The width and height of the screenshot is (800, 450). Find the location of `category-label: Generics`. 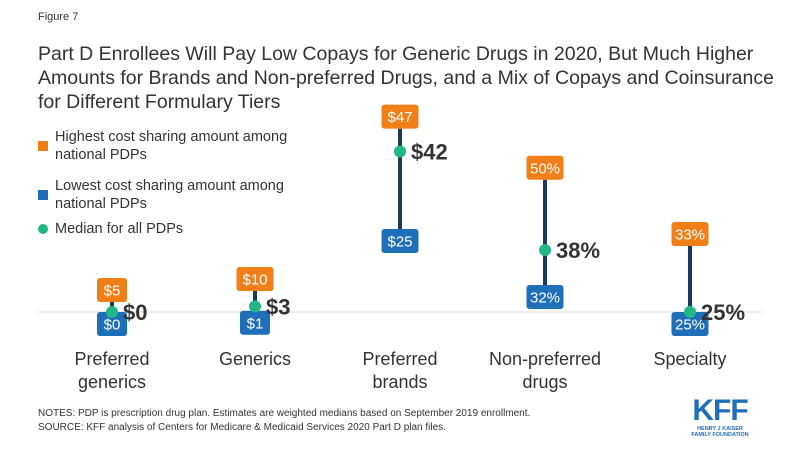

category-label: Generics is located at coordinates (255, 359).